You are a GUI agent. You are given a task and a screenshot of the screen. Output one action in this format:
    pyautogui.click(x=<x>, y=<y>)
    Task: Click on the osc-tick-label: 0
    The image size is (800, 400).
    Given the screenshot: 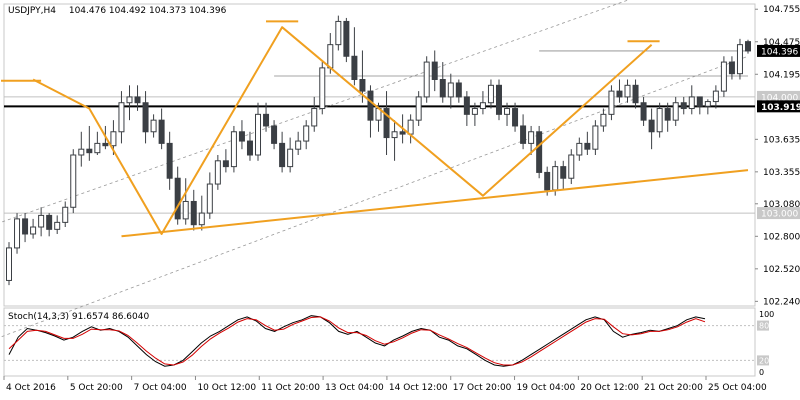 What is the action you would take?
    pyautogui.click(x=761, y=372)
    